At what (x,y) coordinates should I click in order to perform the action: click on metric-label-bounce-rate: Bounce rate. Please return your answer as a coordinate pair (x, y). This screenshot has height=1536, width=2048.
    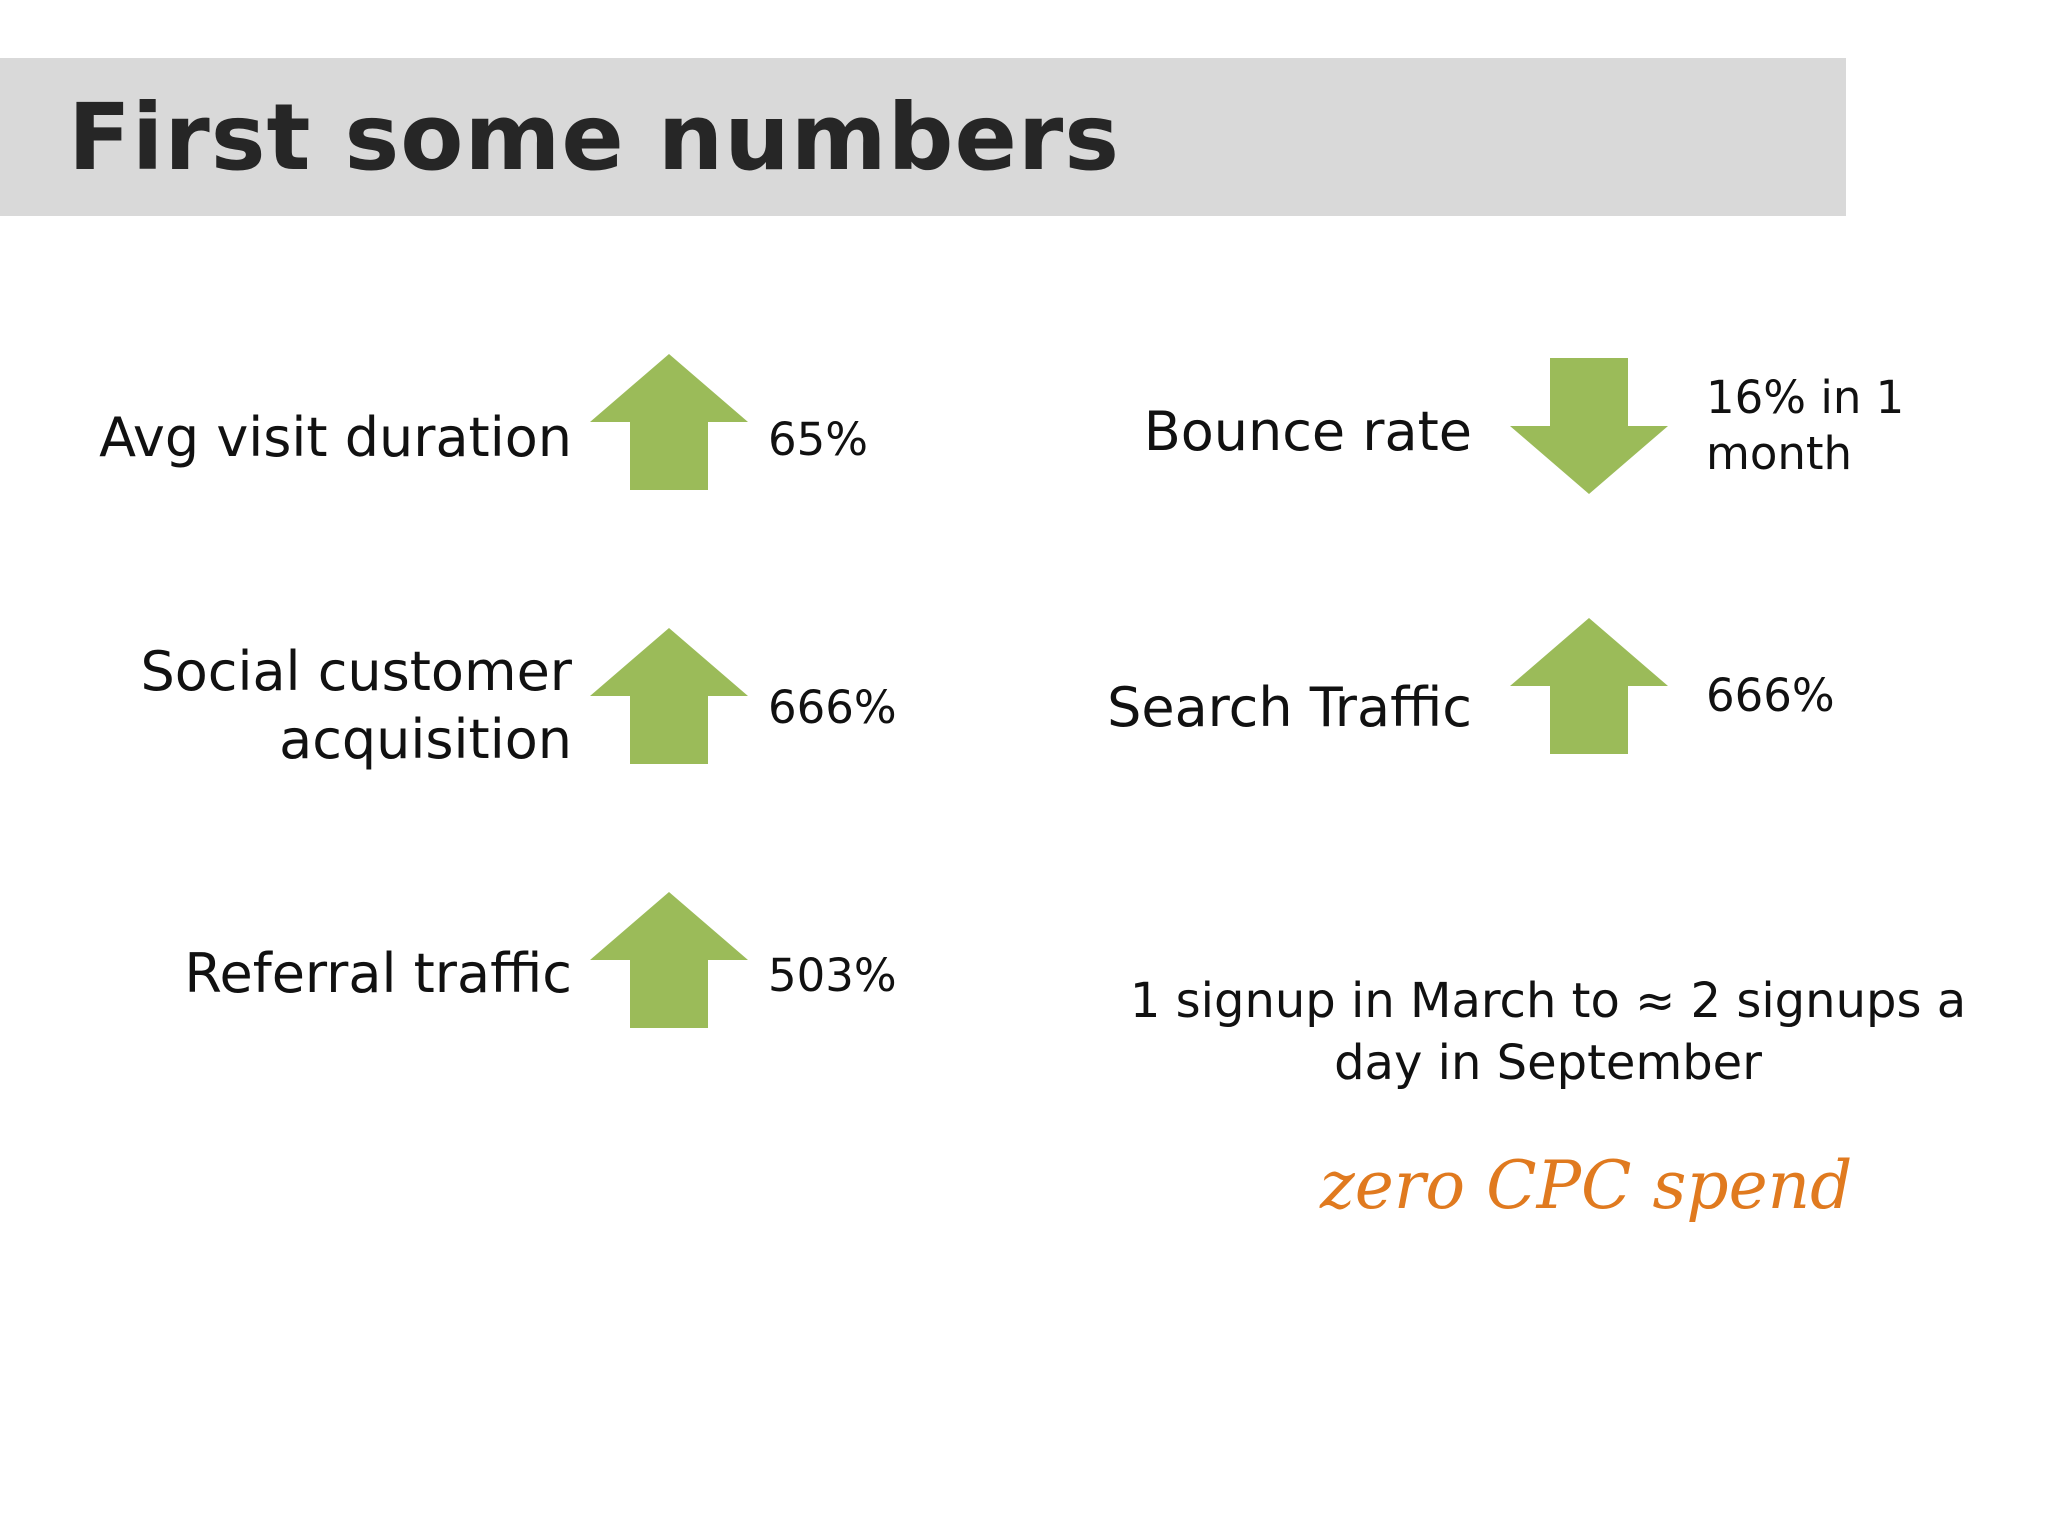
    Looking at the image, I should click on (1307, 431).